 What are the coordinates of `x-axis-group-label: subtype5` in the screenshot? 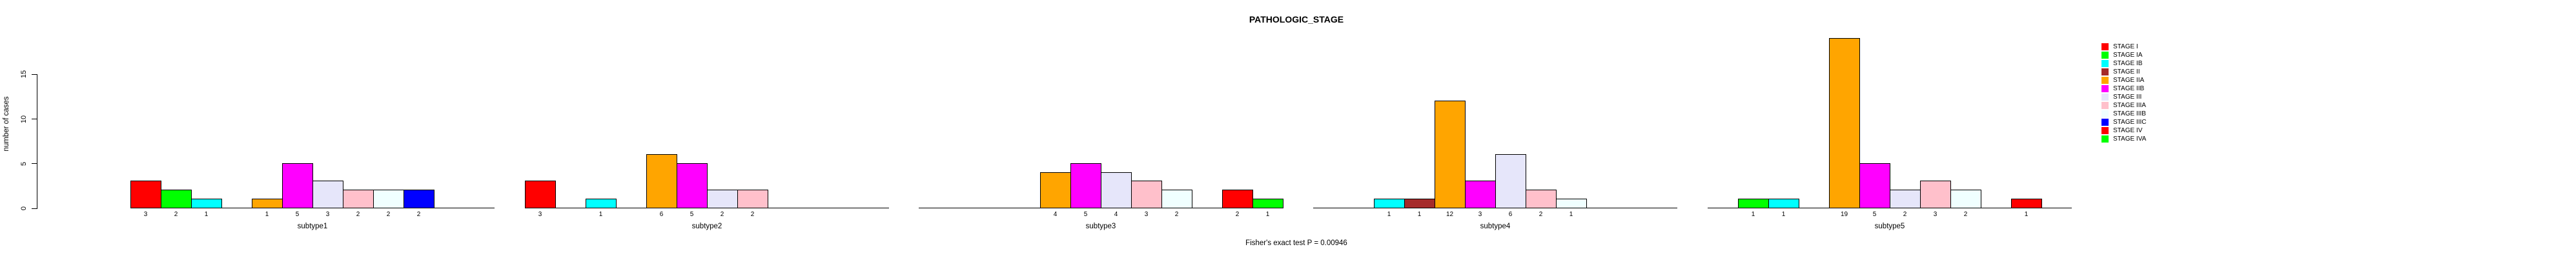 It's located at (1889, 227).